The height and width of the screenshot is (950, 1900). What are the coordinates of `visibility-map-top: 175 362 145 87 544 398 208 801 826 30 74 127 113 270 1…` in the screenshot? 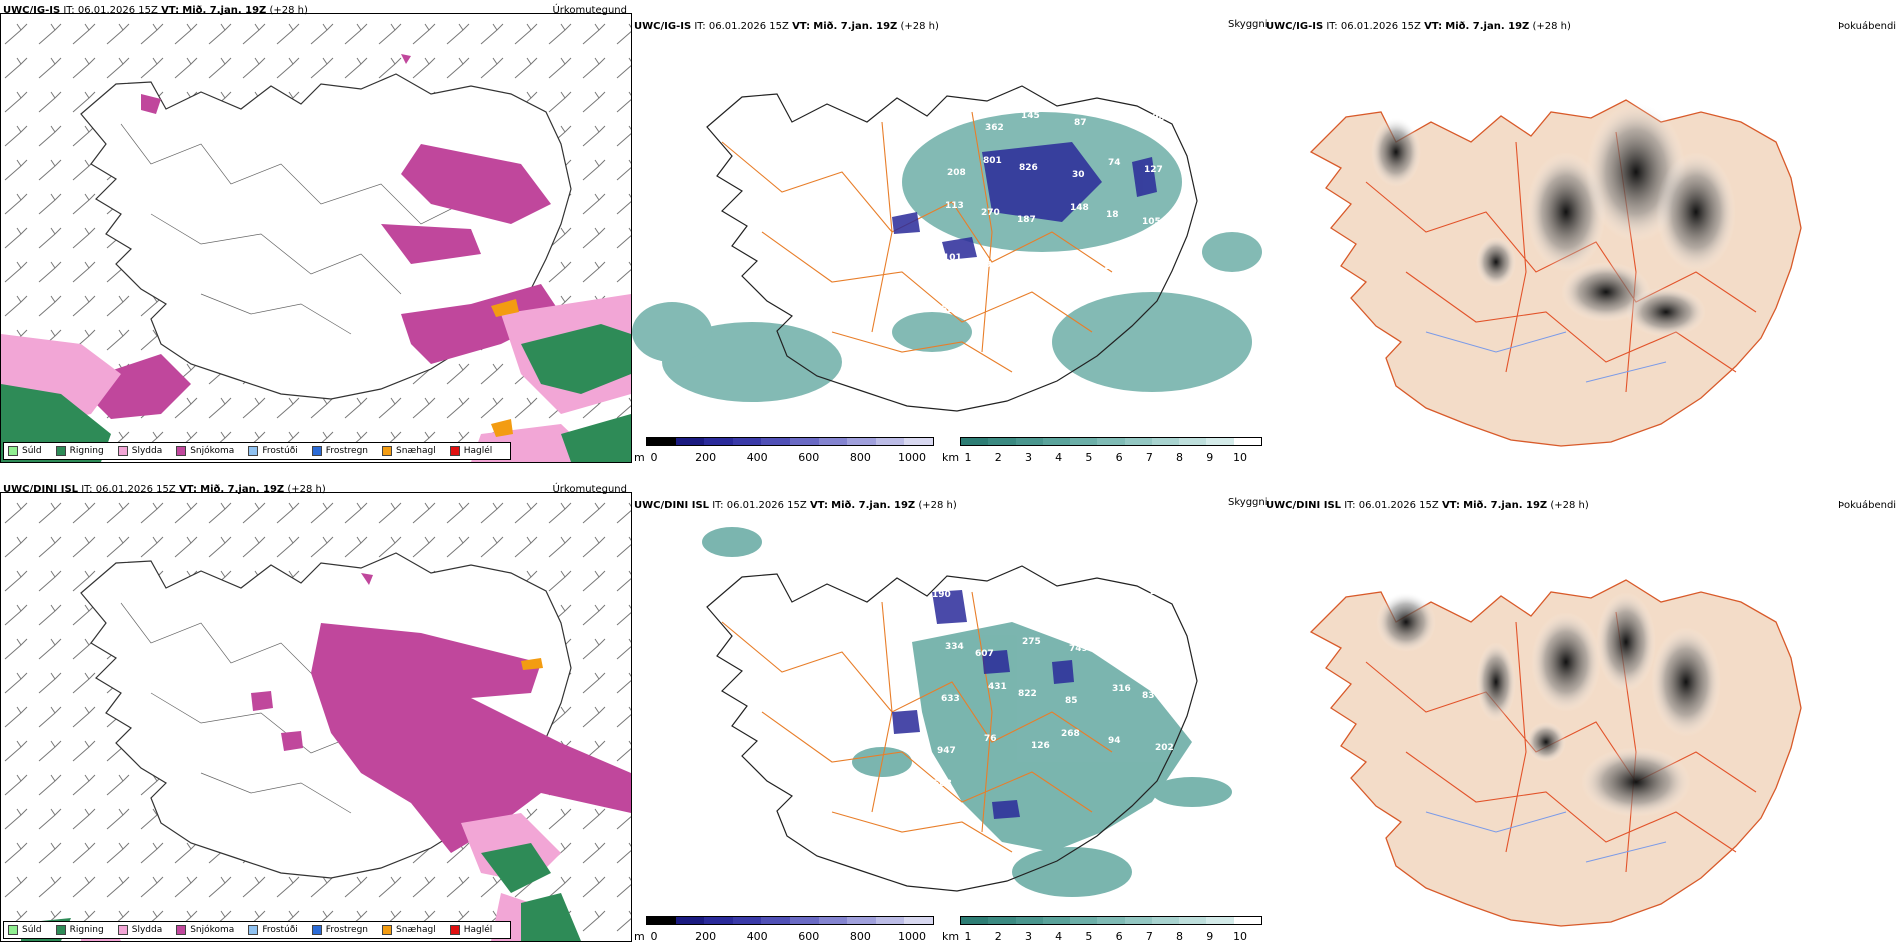 It's located at (947, 248).